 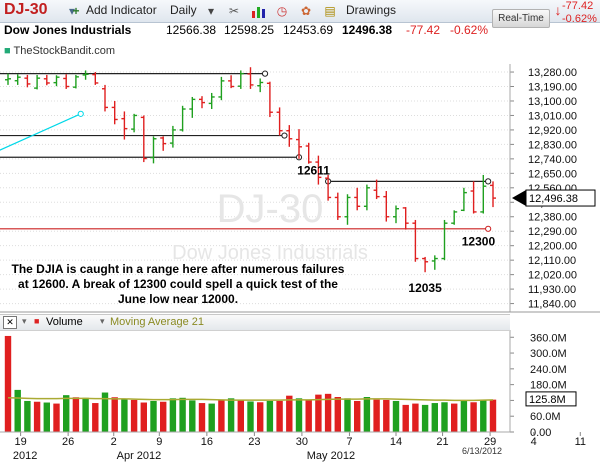 What do you see at coordinates (551, 399) in the screenshot?
I see `last-volume-box` at bounding box center [551, 399].